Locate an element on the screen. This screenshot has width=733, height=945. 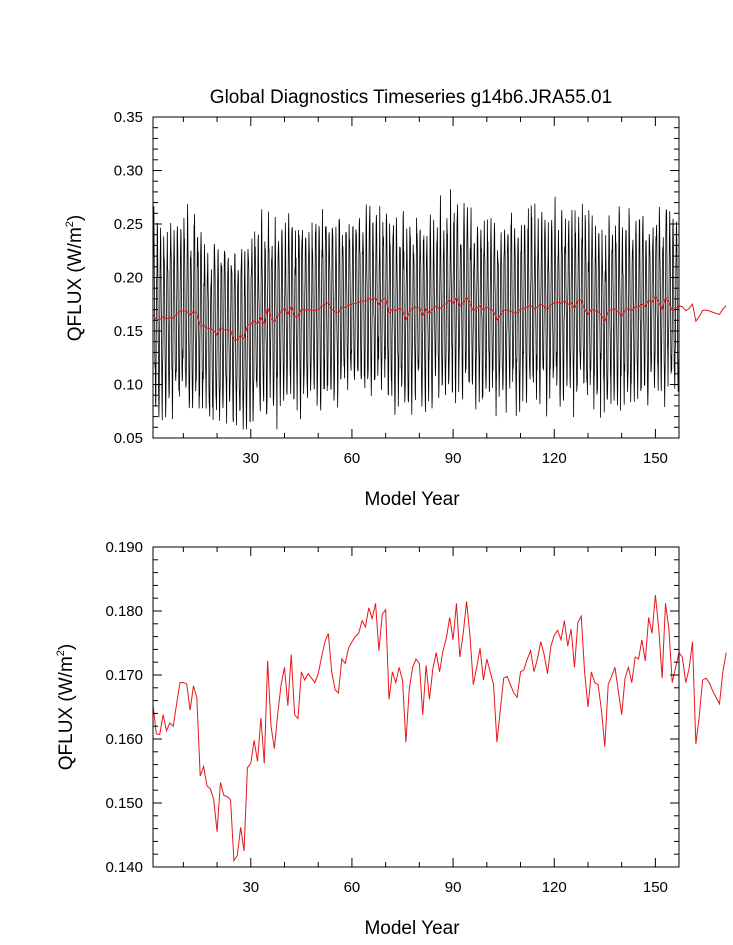
top-y-tick-label: 0.15 is located at coordinates (128, 331).